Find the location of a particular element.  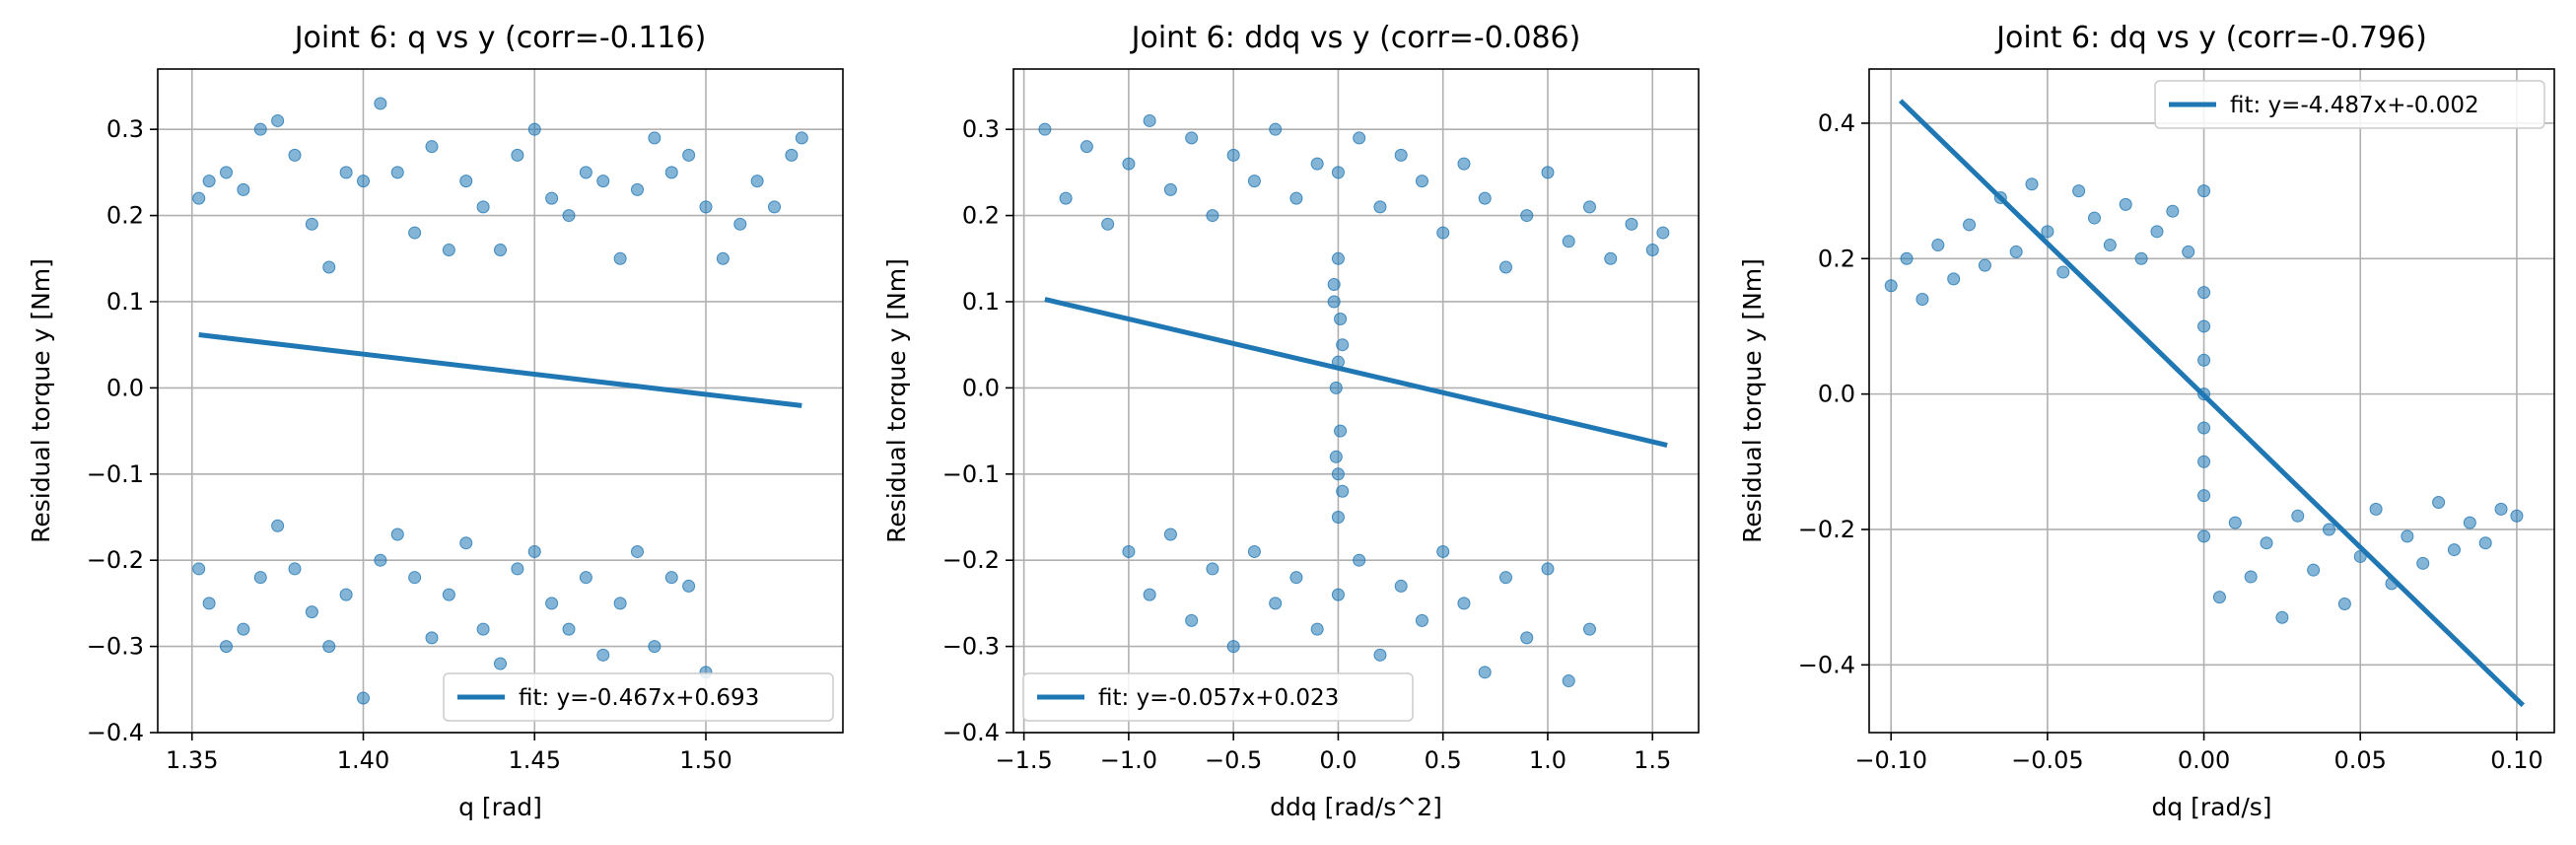

x-tick-label: 1.35 is located at coordinates (192, 760).